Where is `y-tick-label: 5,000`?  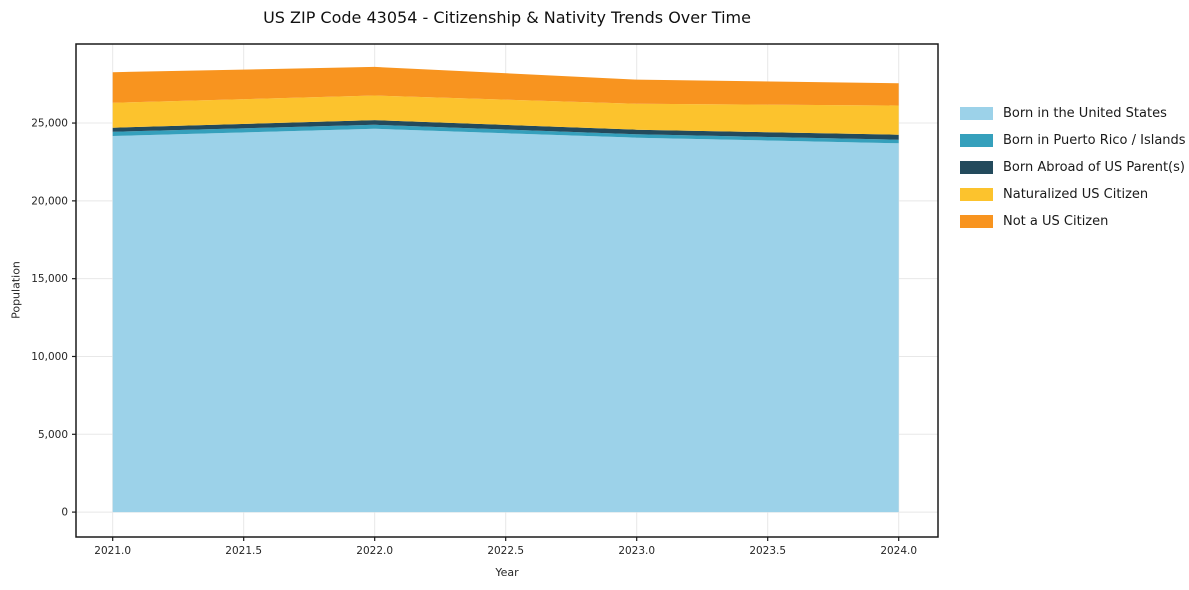
y-tick-label: 5,000 is located at coordinates (53, 435).